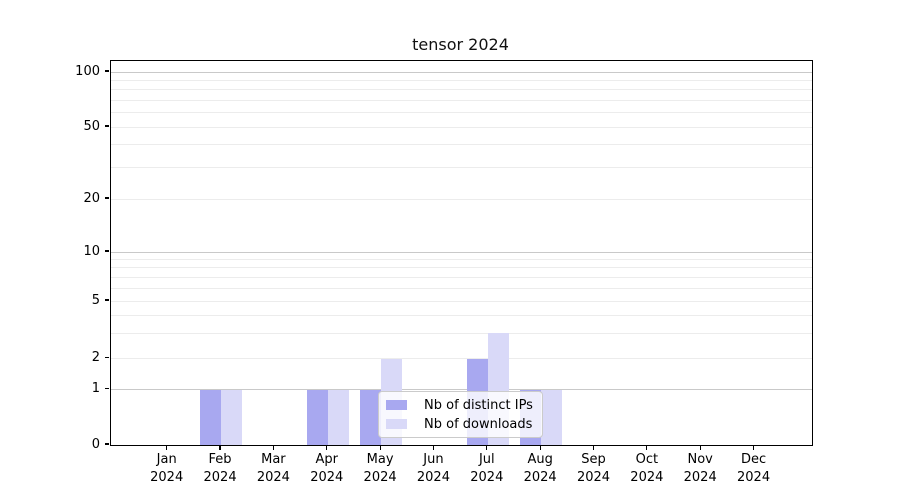 The height and width of the screenshot is (500, 900). Describe the element at coordinates (460, 44) in the screenshot. I see `chart-title: tensor 2024` at that location.